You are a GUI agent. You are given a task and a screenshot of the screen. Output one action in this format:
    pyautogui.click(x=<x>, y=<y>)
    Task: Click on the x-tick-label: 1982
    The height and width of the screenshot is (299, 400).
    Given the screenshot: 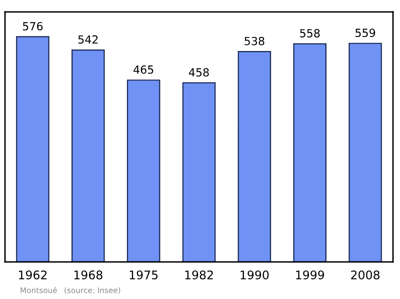 What is the action you would take?
    pyautogui.click(x=199, y=275)
    